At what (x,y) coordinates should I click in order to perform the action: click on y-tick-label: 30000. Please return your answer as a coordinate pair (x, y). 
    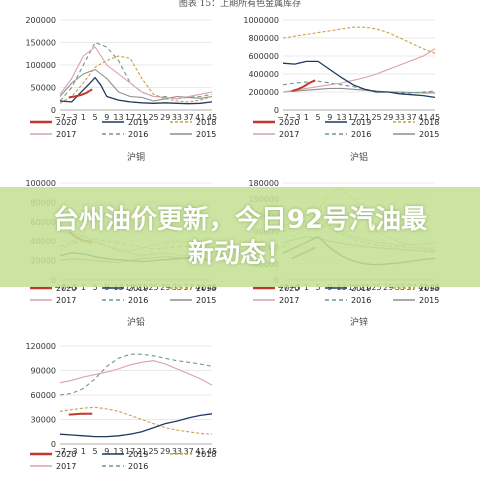
    Looking at the image, I should click on (43, 420).